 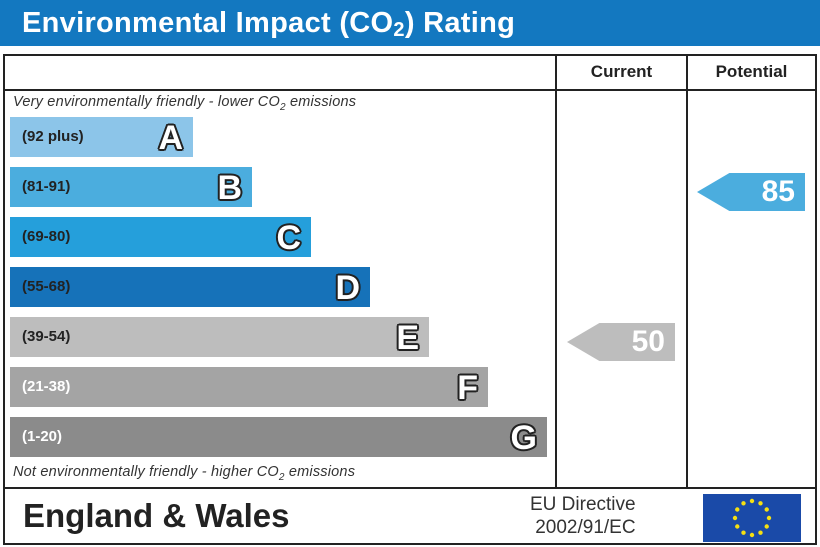 What do you see at coordinates (751, 192) in the screenshot?
I see `potential-rating-arrow: 85` at bounding box center [751, 192].